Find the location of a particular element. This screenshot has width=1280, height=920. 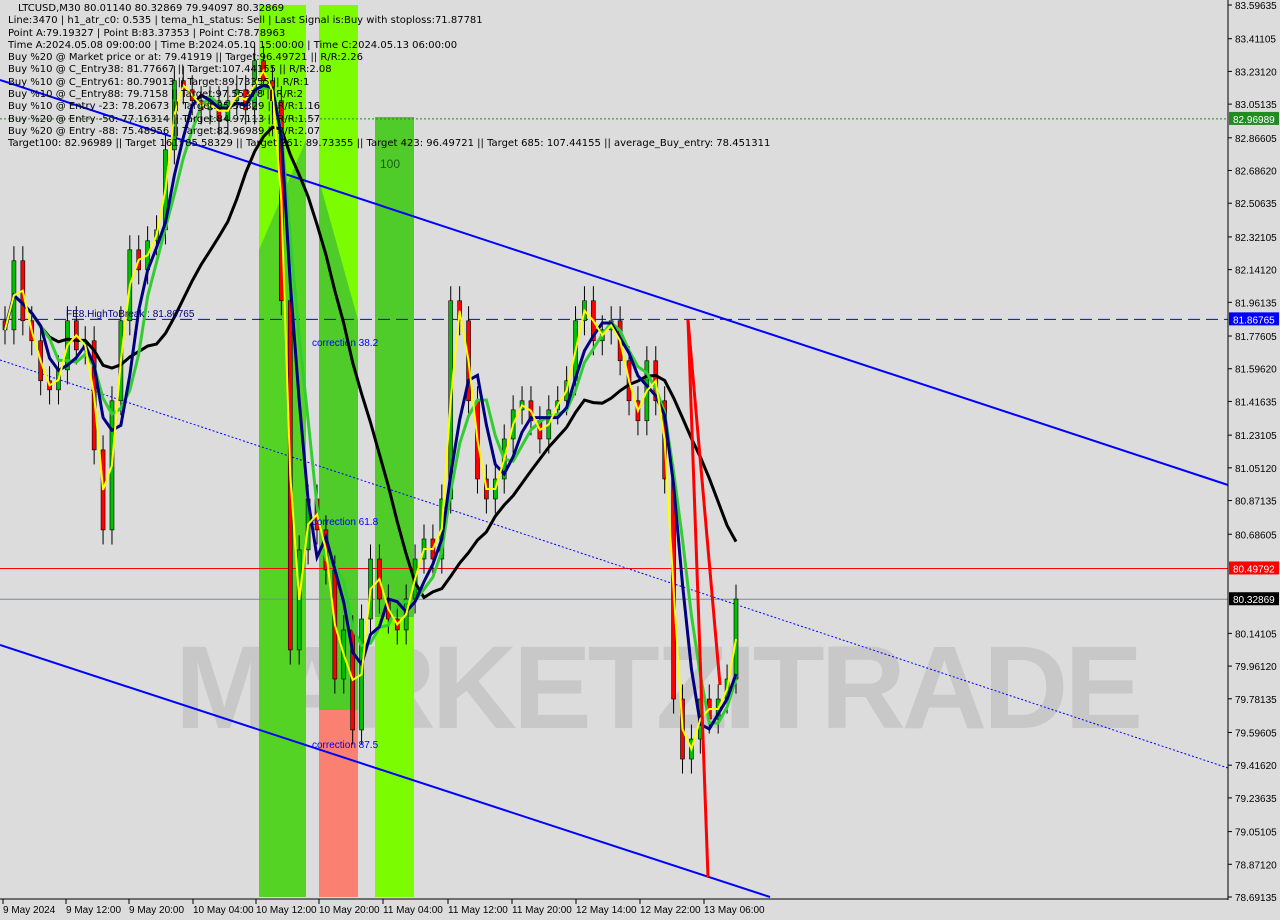

y-tick-label: 81.41635 is located at coordinates (1256, 402).